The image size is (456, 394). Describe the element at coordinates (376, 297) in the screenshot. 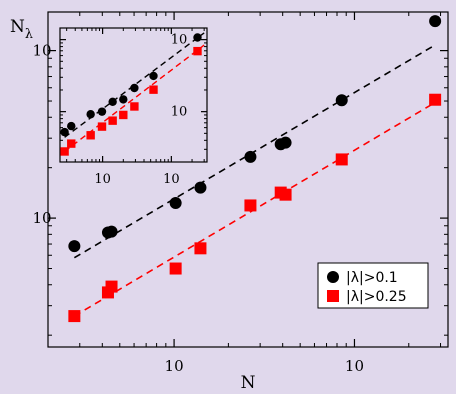

I see `legend-label-1: |λ|>0.25` at that location.